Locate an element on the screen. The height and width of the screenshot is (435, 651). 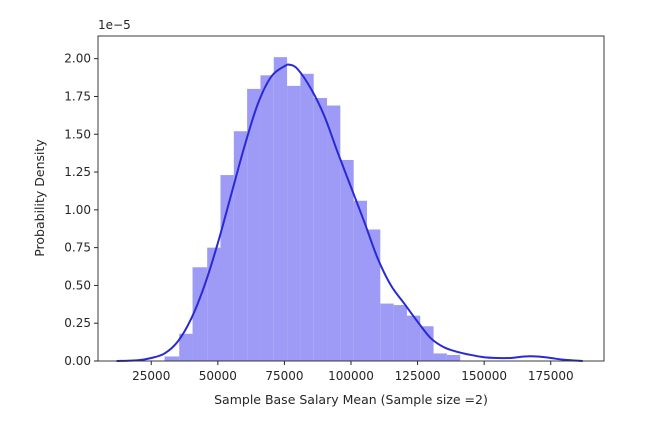
x-tick-label: 25000 is located at coordinates (151, 376).